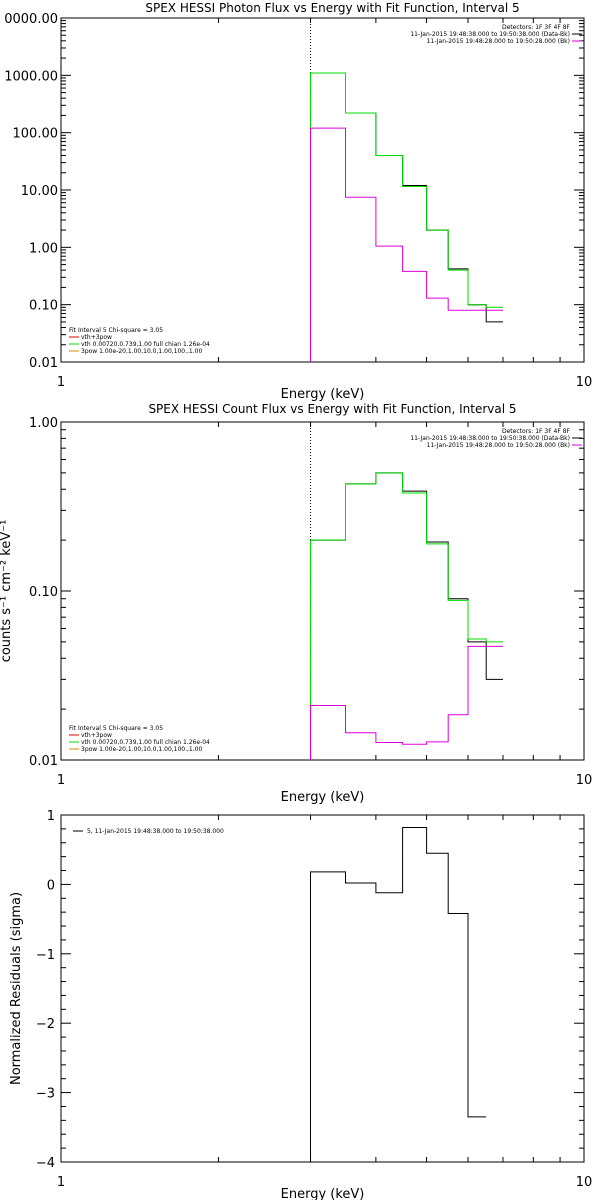  Describe the element at coordinates (43, 248) in the screenshot. I see `y-tick-label-0-2: 1.00` at that location.